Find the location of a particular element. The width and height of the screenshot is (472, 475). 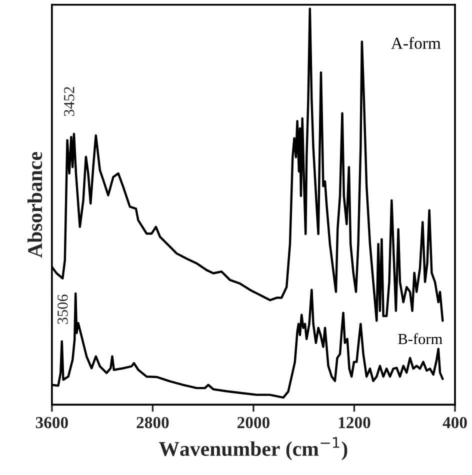

series-label: A-form is located at coordinates (416, 43).